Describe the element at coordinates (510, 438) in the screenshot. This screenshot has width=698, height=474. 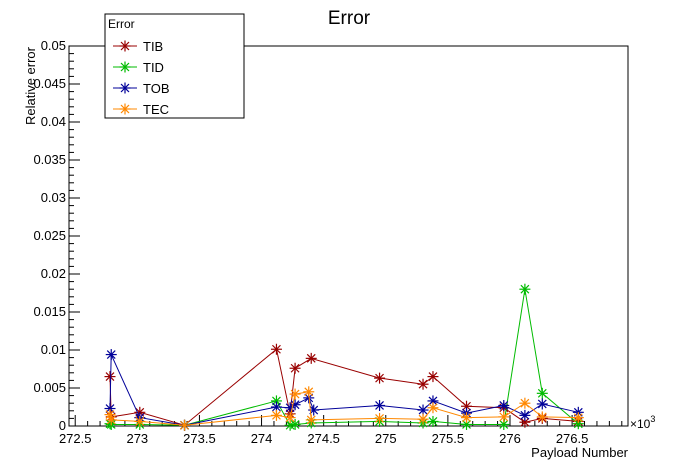
I see `x-tick-label: 276` at that location.